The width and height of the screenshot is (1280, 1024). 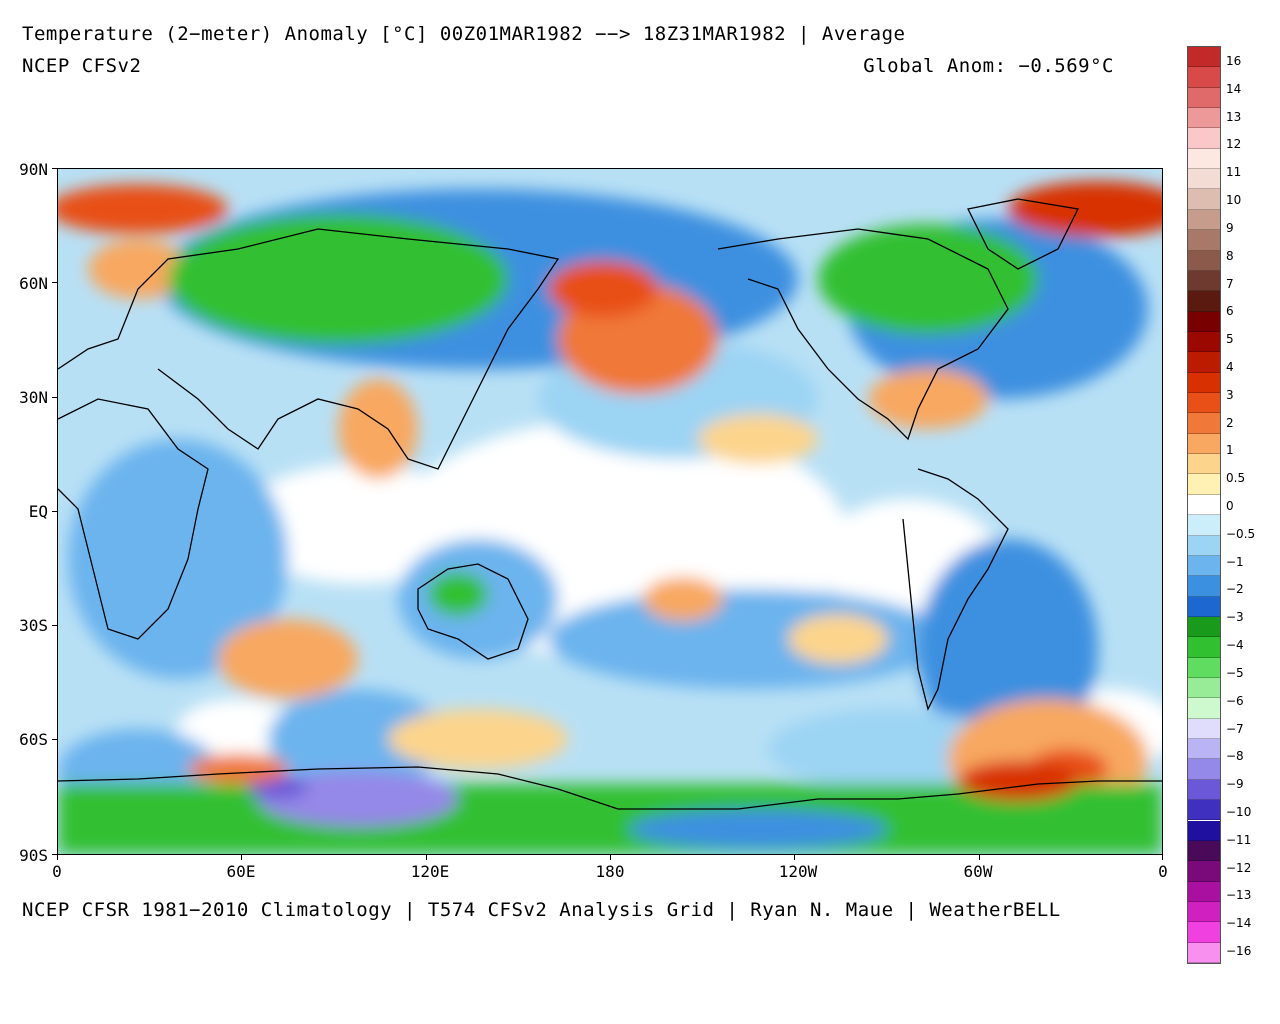 What do you see at coordinates (1234, 144) in the screenshot?
I see `color-scale-label: 12` at bounding box center [1234, 144].